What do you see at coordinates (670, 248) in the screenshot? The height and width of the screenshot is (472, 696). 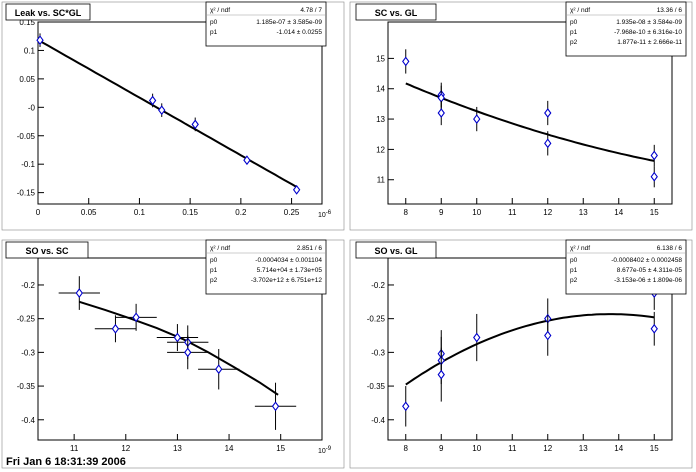 I see `stats-header-value: 6.138 / 6` at bounding box center [670, 248].